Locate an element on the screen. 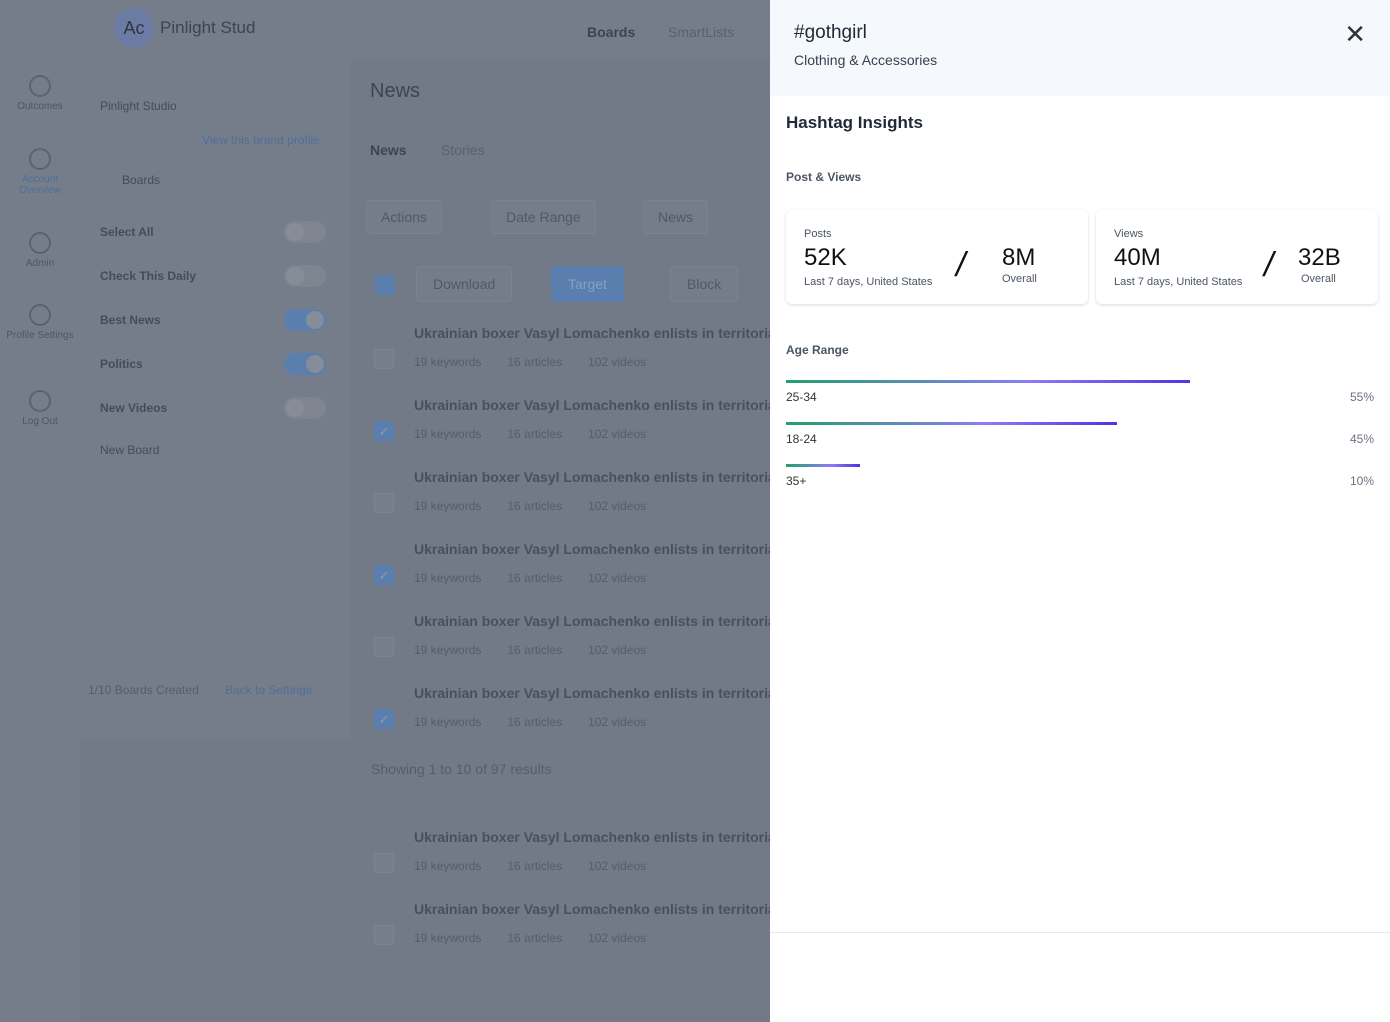 The height and width of the screenshot is (1022, 1390). rail-log-out: Log Out is located at coordinates (40, 408).